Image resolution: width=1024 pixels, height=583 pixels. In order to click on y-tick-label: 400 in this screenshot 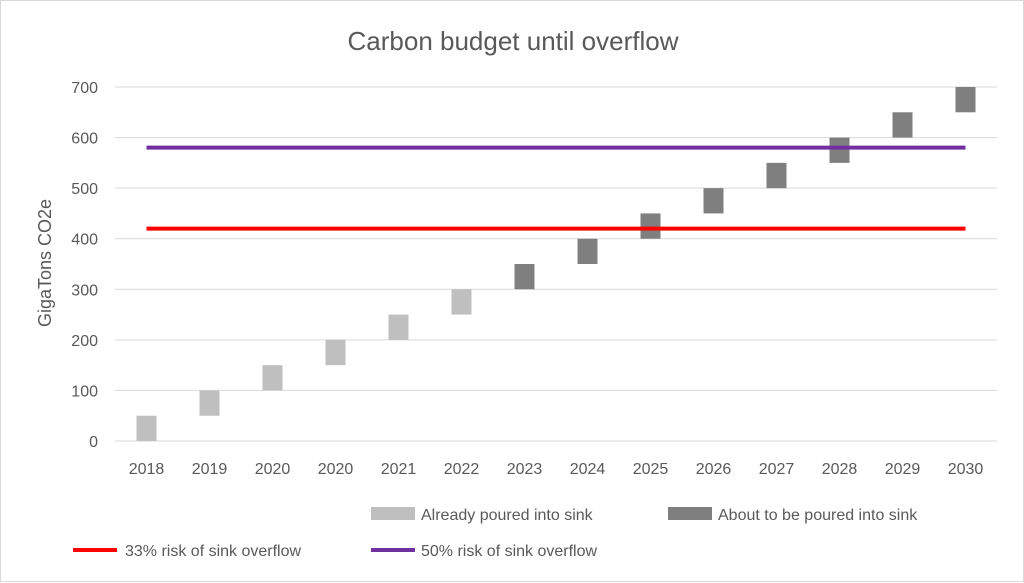, I will do `click(84, 240)`.